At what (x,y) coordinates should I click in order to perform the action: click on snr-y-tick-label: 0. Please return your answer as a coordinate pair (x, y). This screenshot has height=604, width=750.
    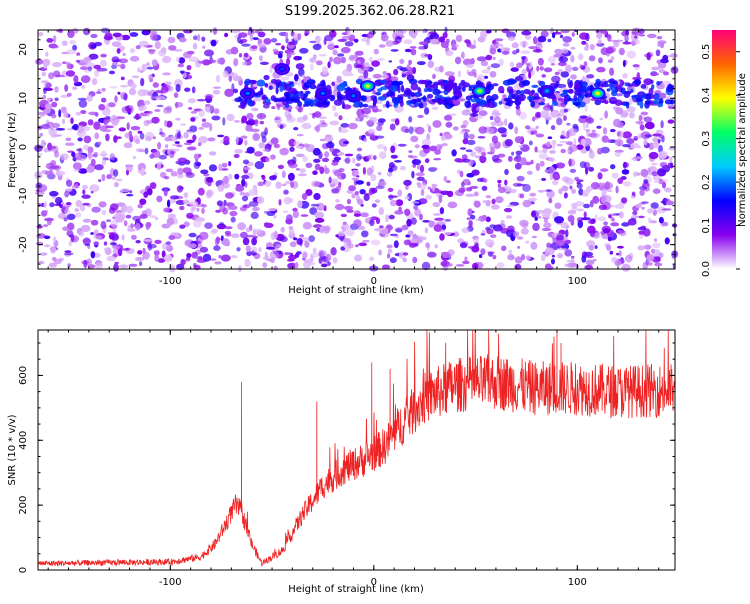
    Looking at the image, I should click on (23, 570).